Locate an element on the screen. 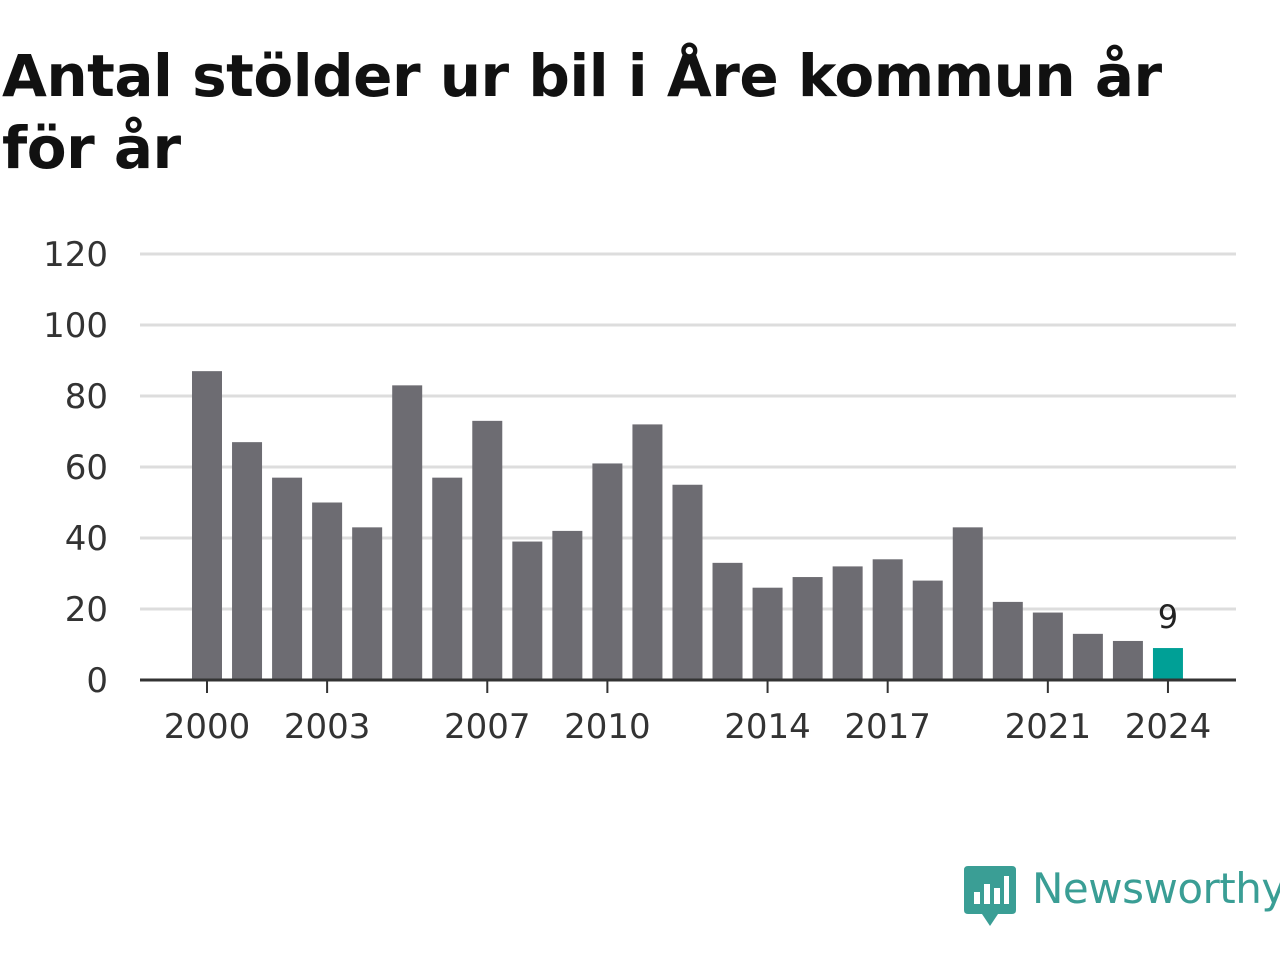  bar-2013 is located at coordinates (727, 621).